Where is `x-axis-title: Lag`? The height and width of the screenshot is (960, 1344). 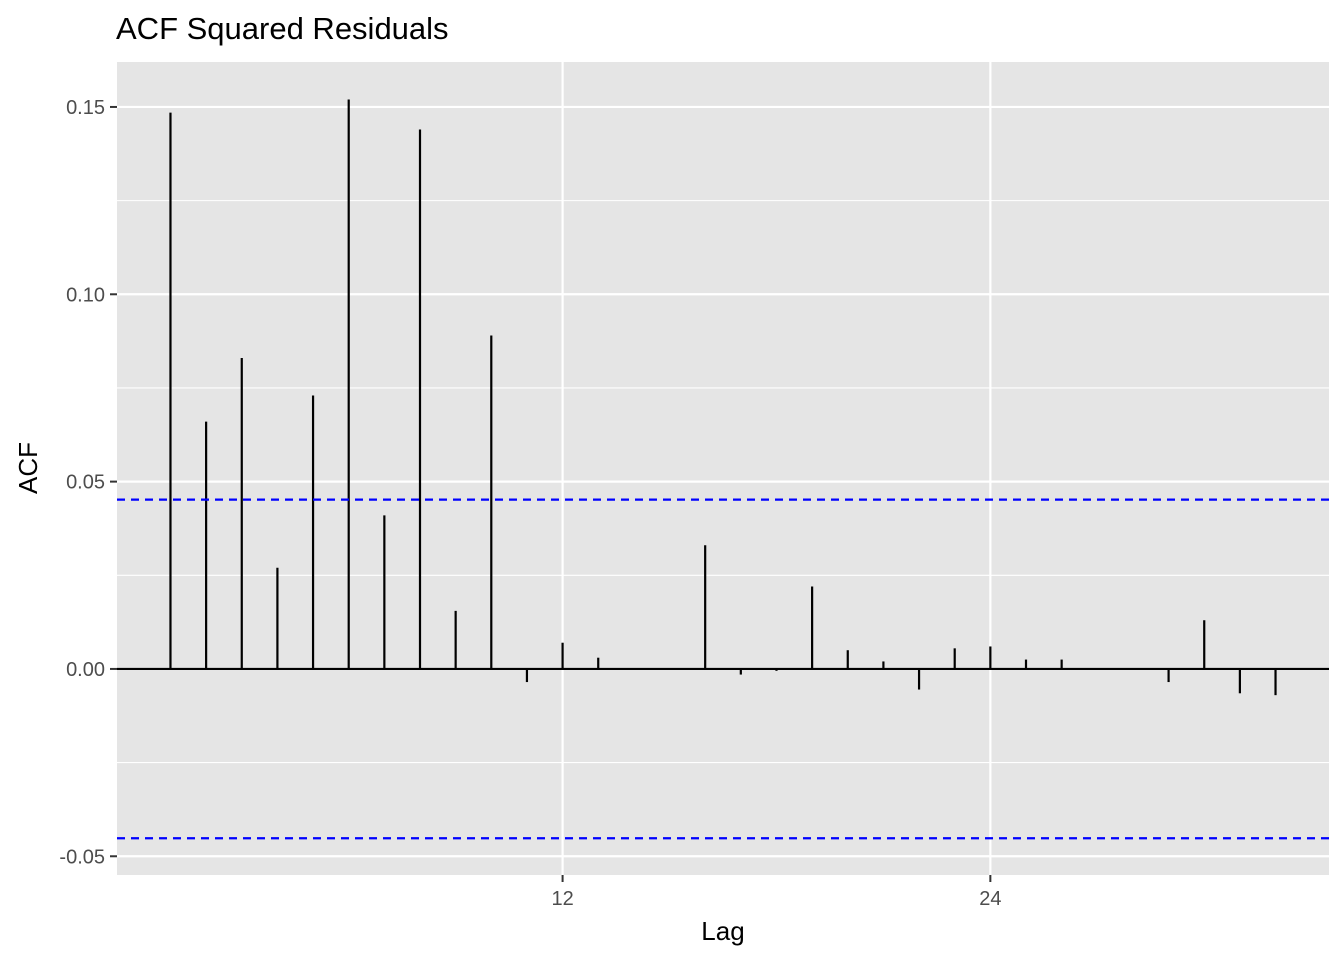
x-axis-title: Lag is located at coordinates (722, 931).